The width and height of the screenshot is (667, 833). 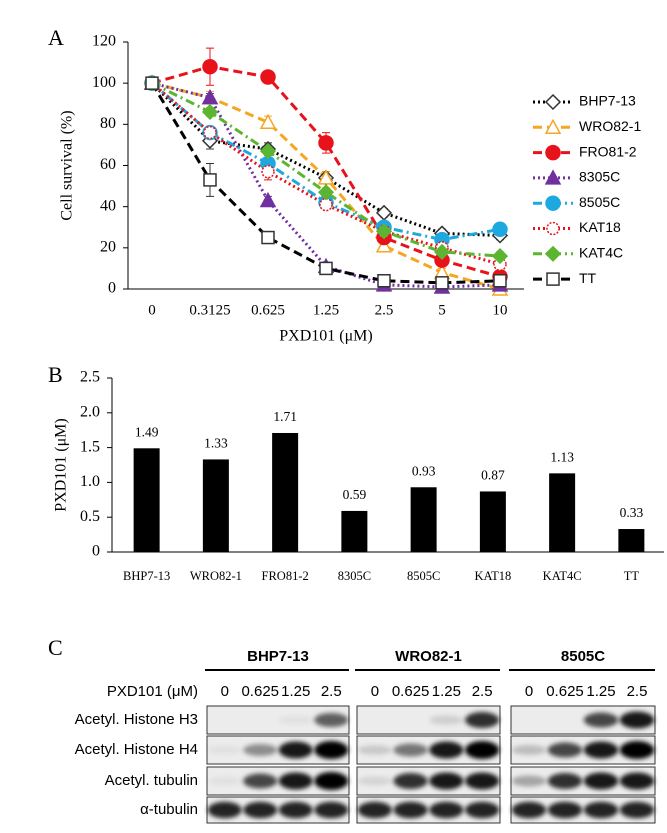 I want to click on value-label: 1.49, so click(x=147, y=431).